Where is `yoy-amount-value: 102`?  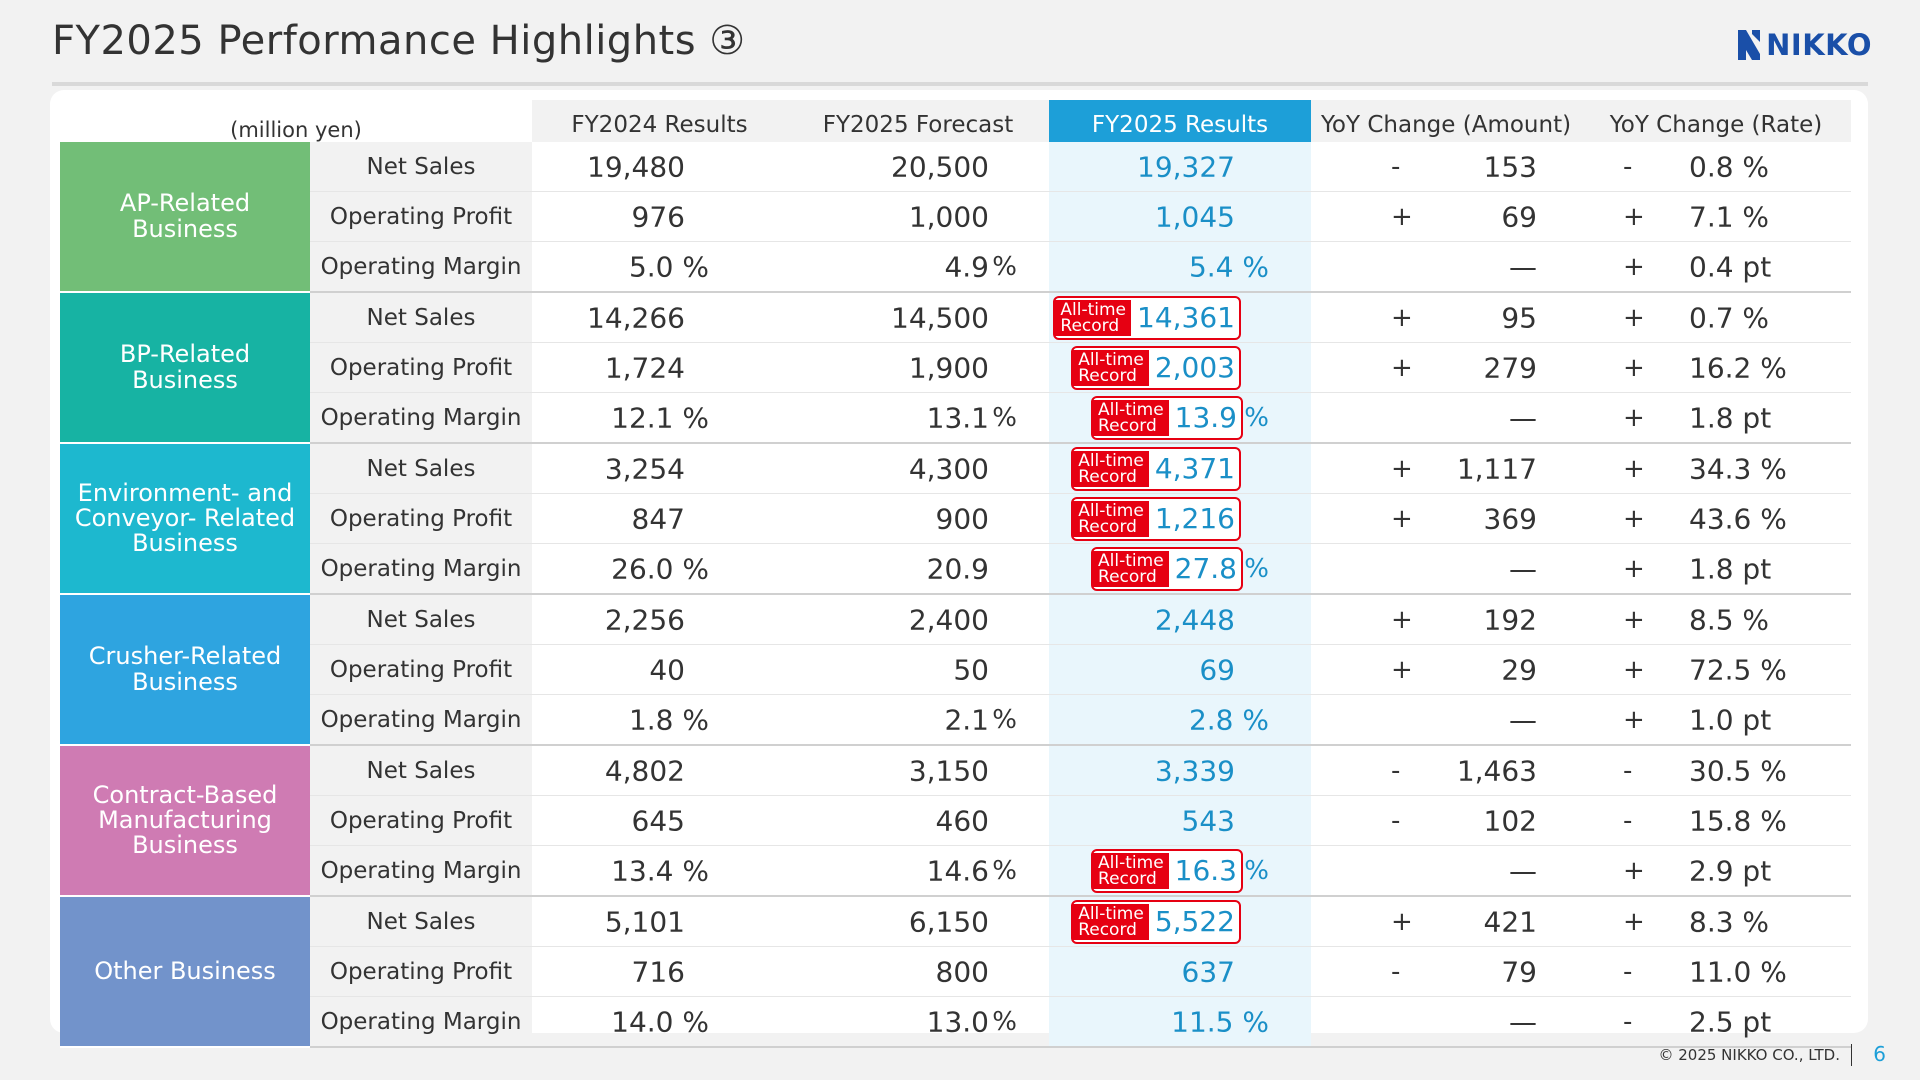
yoy-amount-value: 102 is located at coordinates (1510, 820).